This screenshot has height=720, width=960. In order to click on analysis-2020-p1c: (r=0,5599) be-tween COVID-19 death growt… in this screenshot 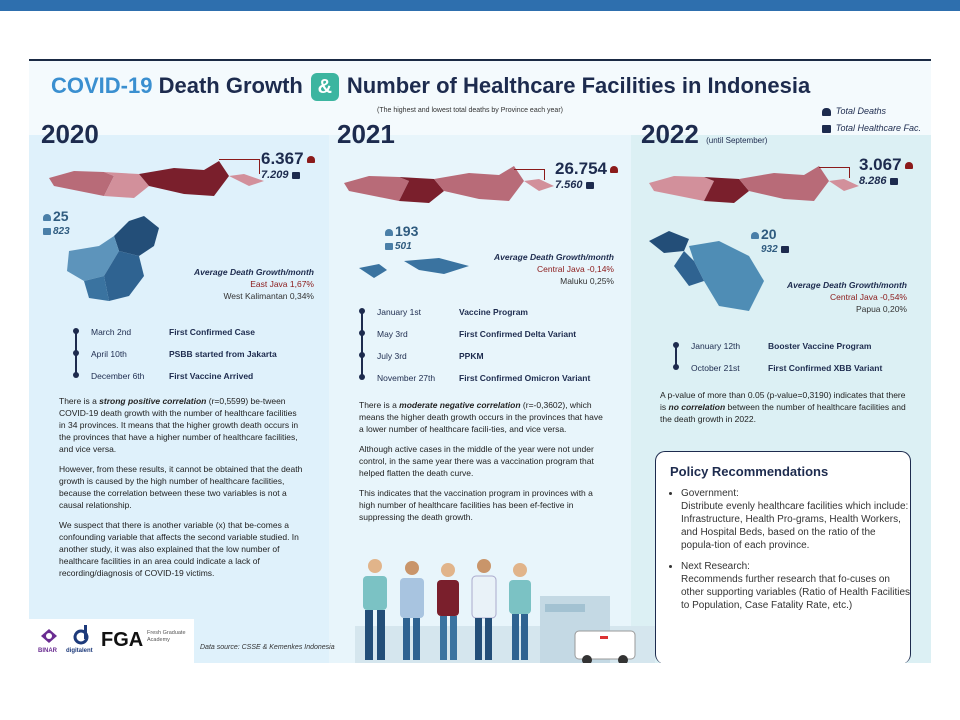, I will do `click(179, 425)`.